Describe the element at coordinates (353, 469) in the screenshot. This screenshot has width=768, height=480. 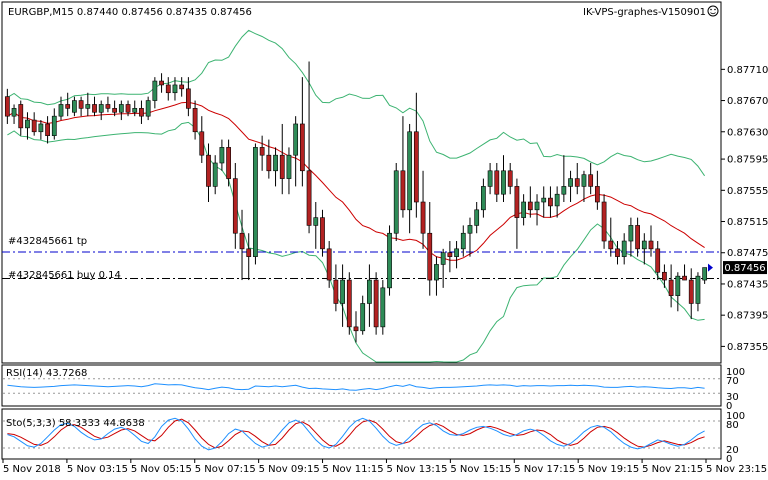
I see `time-tick-label: 5 Nov 11:15` at that location.